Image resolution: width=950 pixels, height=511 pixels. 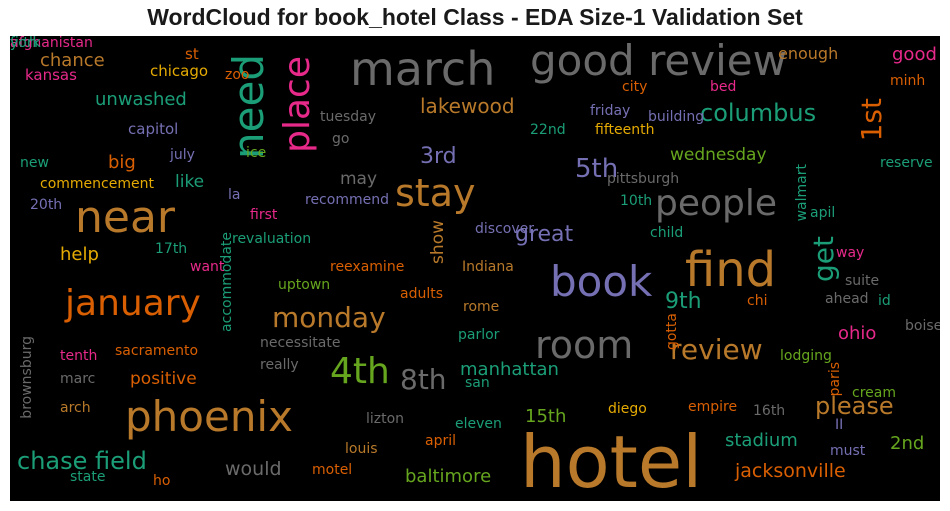 I want to click on word-good: good, so click(x=914, y=54).